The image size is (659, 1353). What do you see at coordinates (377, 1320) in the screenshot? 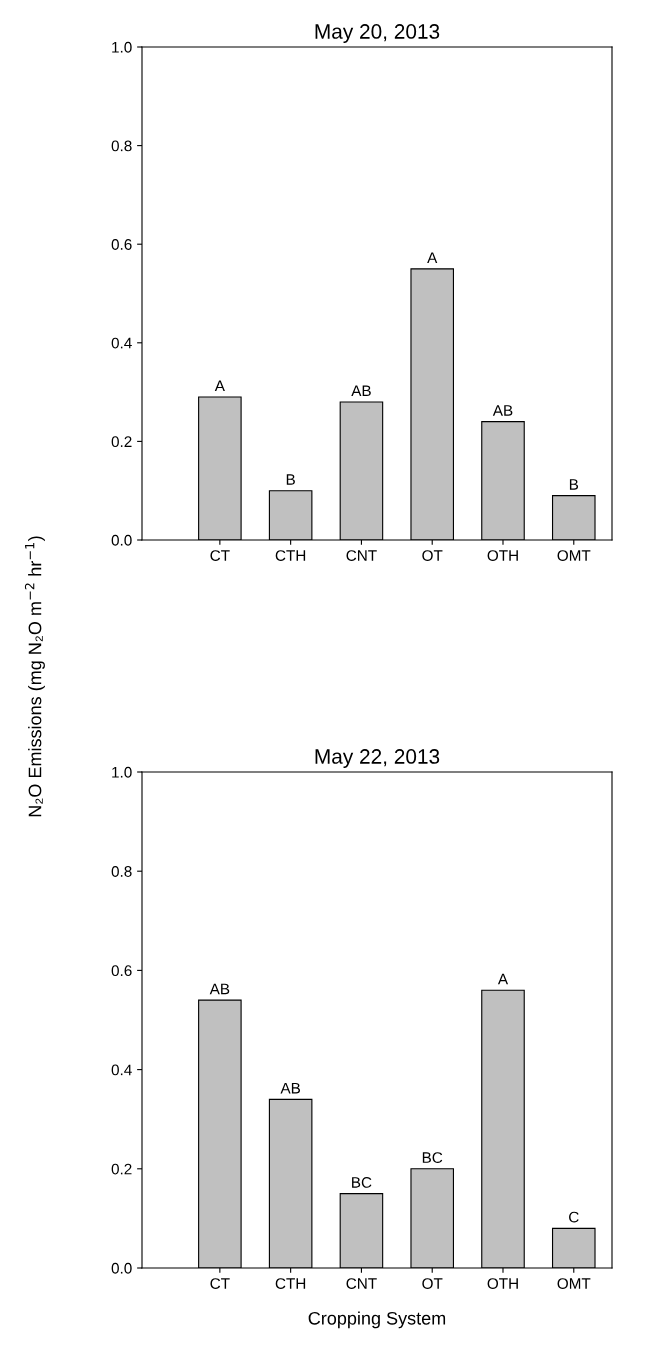
I see `x-axis-title: Cropping System` at bounding box center [377, 1320].